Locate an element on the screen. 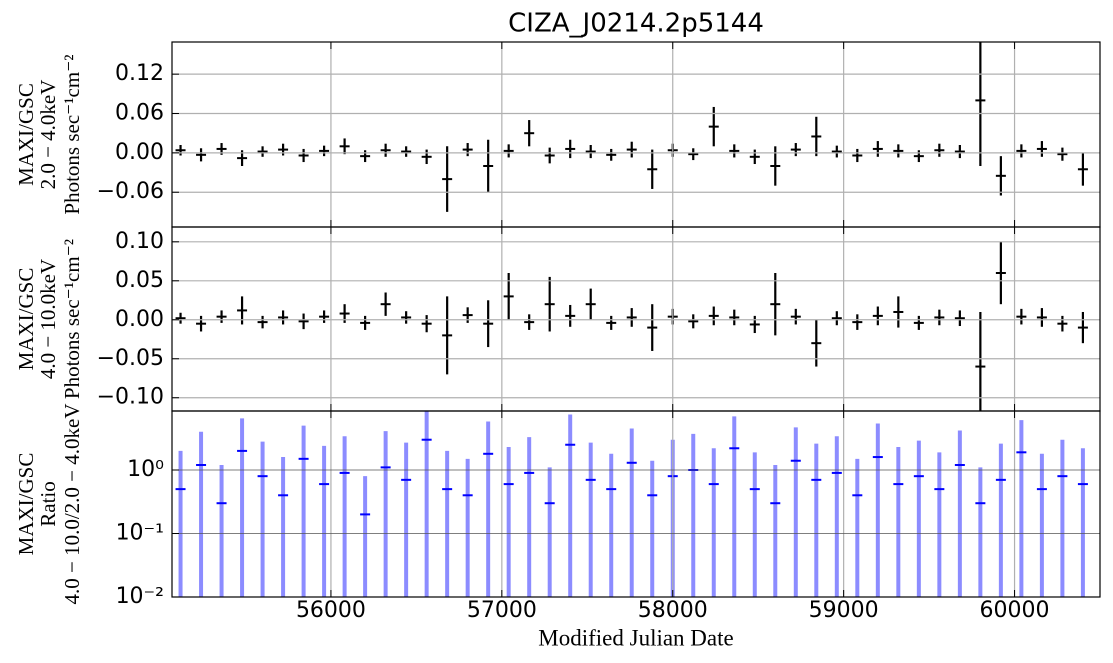  x-tick-label: 59000 is located at coordinates (844, 610).